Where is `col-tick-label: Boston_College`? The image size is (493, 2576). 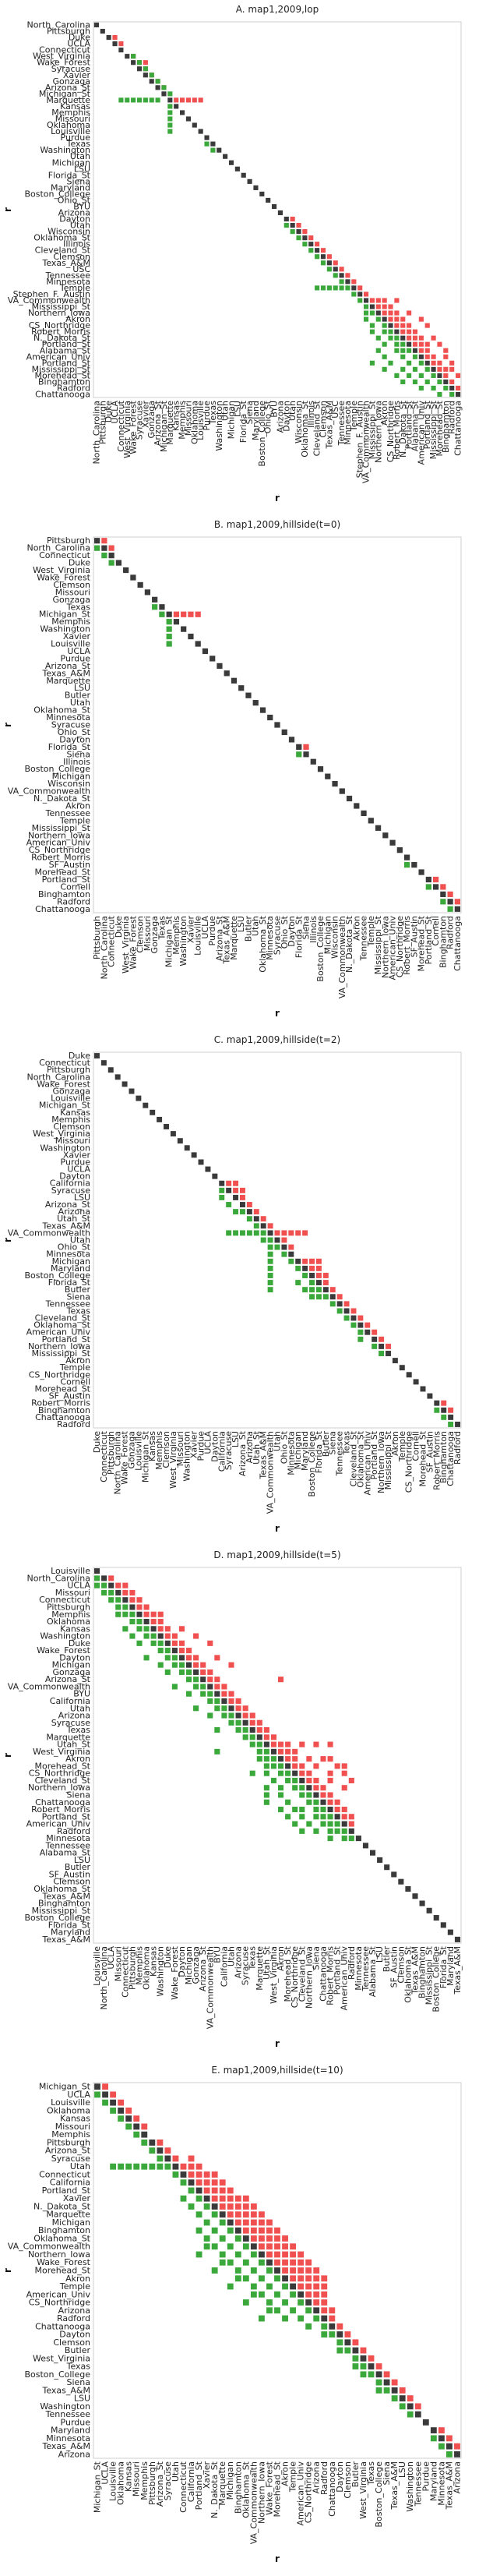
col-tick-label: Boston_College is located at coordinates (379, 2494).